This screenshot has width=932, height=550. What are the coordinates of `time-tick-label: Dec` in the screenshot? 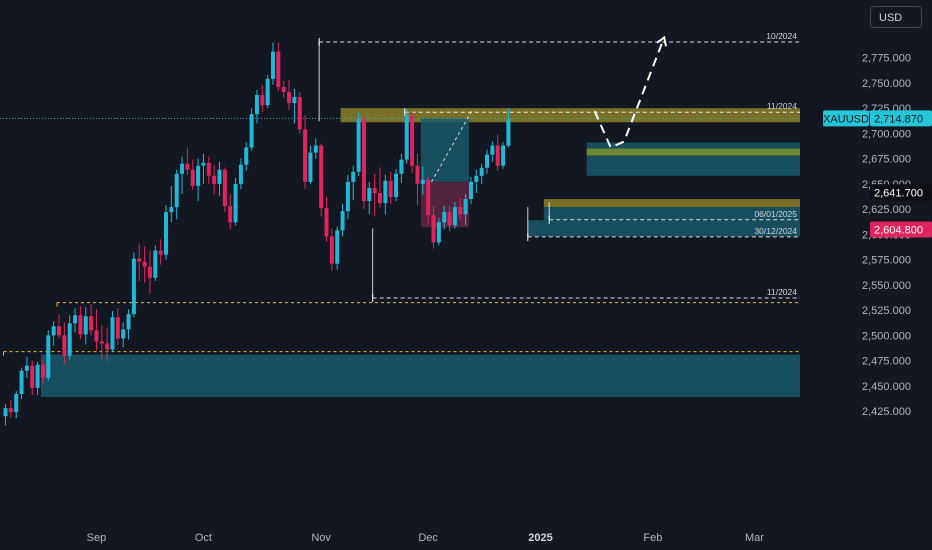 It's located at (428, 538).